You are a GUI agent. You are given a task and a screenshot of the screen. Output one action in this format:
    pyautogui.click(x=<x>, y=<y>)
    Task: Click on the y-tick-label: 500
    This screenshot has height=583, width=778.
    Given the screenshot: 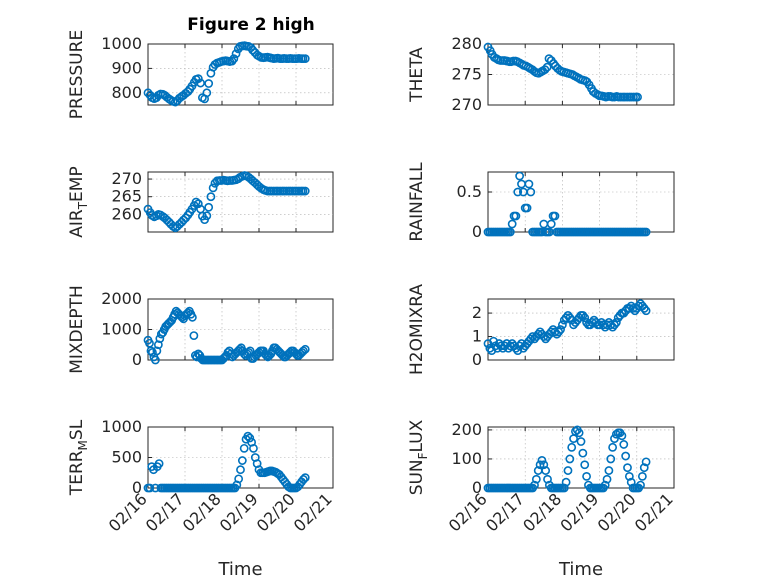 What is the action you would take?
    pyautogui.click(x=126, y=457)
    